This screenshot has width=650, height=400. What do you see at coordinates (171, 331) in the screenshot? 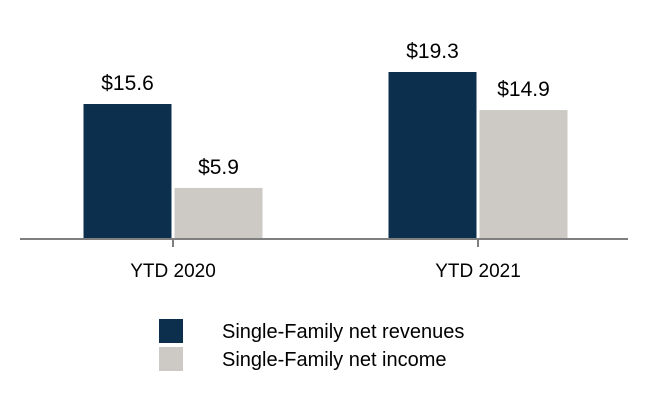
I see `legend-swatch-revenues` at bounding box center [171, 331].